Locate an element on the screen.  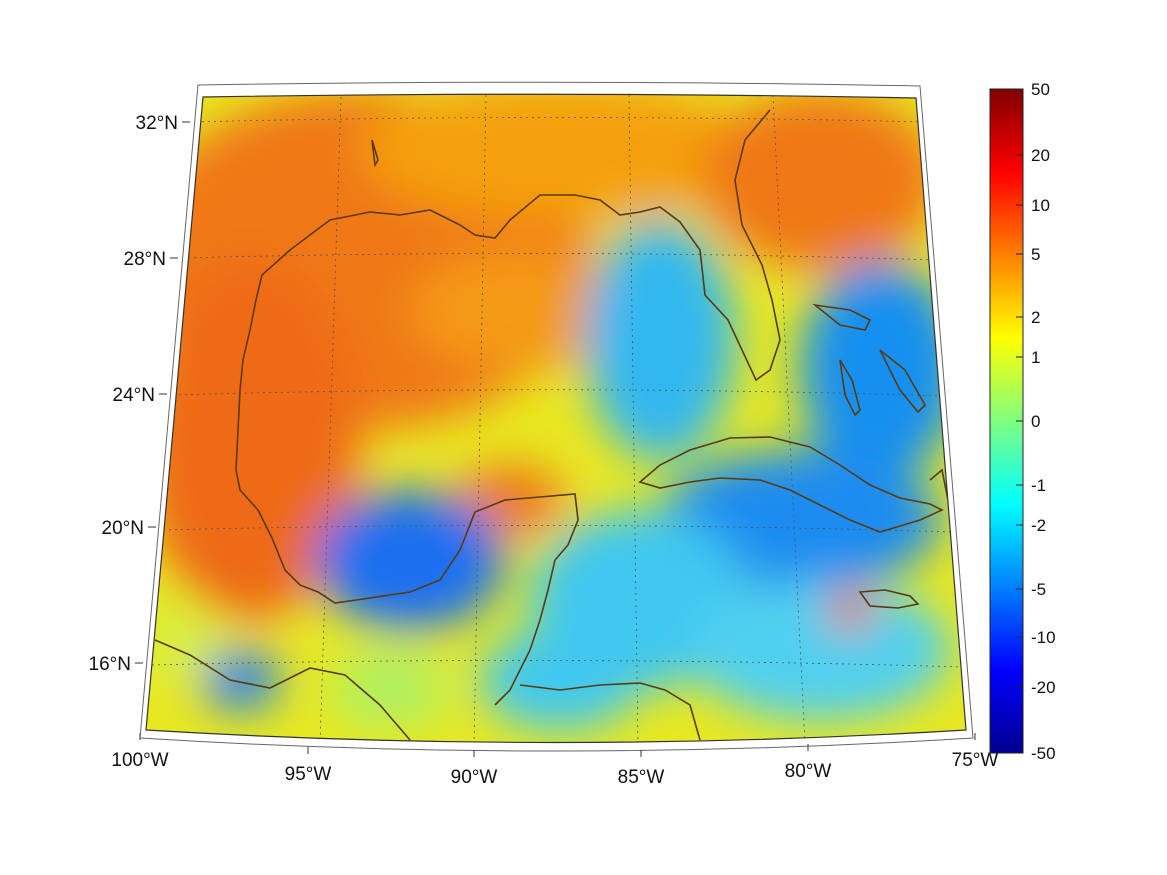
latitude-labels: 32°N 28°N 24°N 20°N 16°N is located at coordinates (139, 394).